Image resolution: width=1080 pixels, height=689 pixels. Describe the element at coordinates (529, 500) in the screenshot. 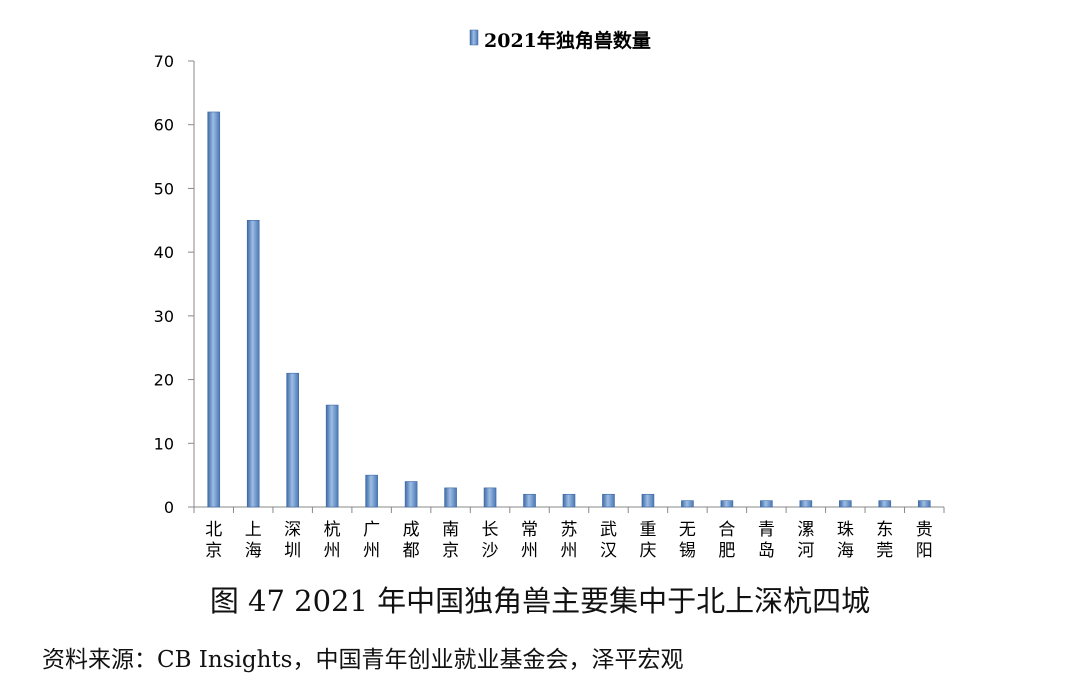

I see `bar-常州` at that location.